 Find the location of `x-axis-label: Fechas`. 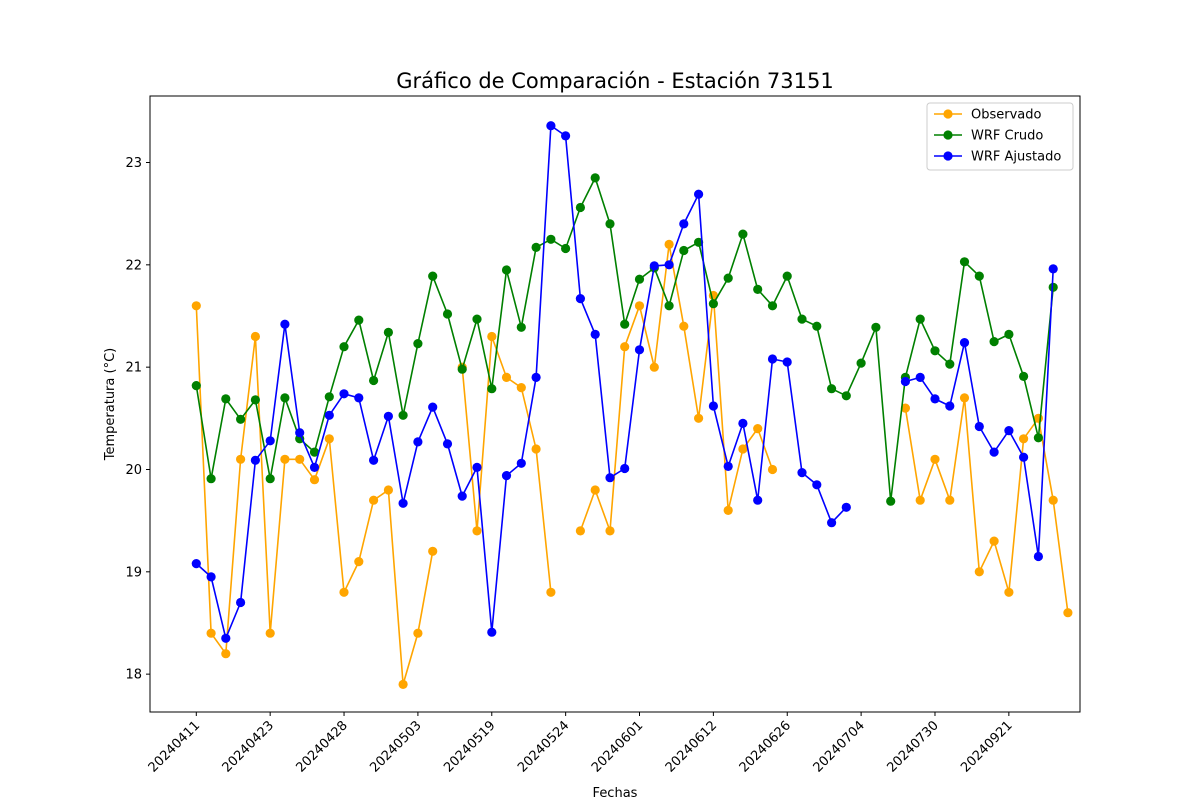

x-axis-label: Fechas is located at coordinates (615, 793).